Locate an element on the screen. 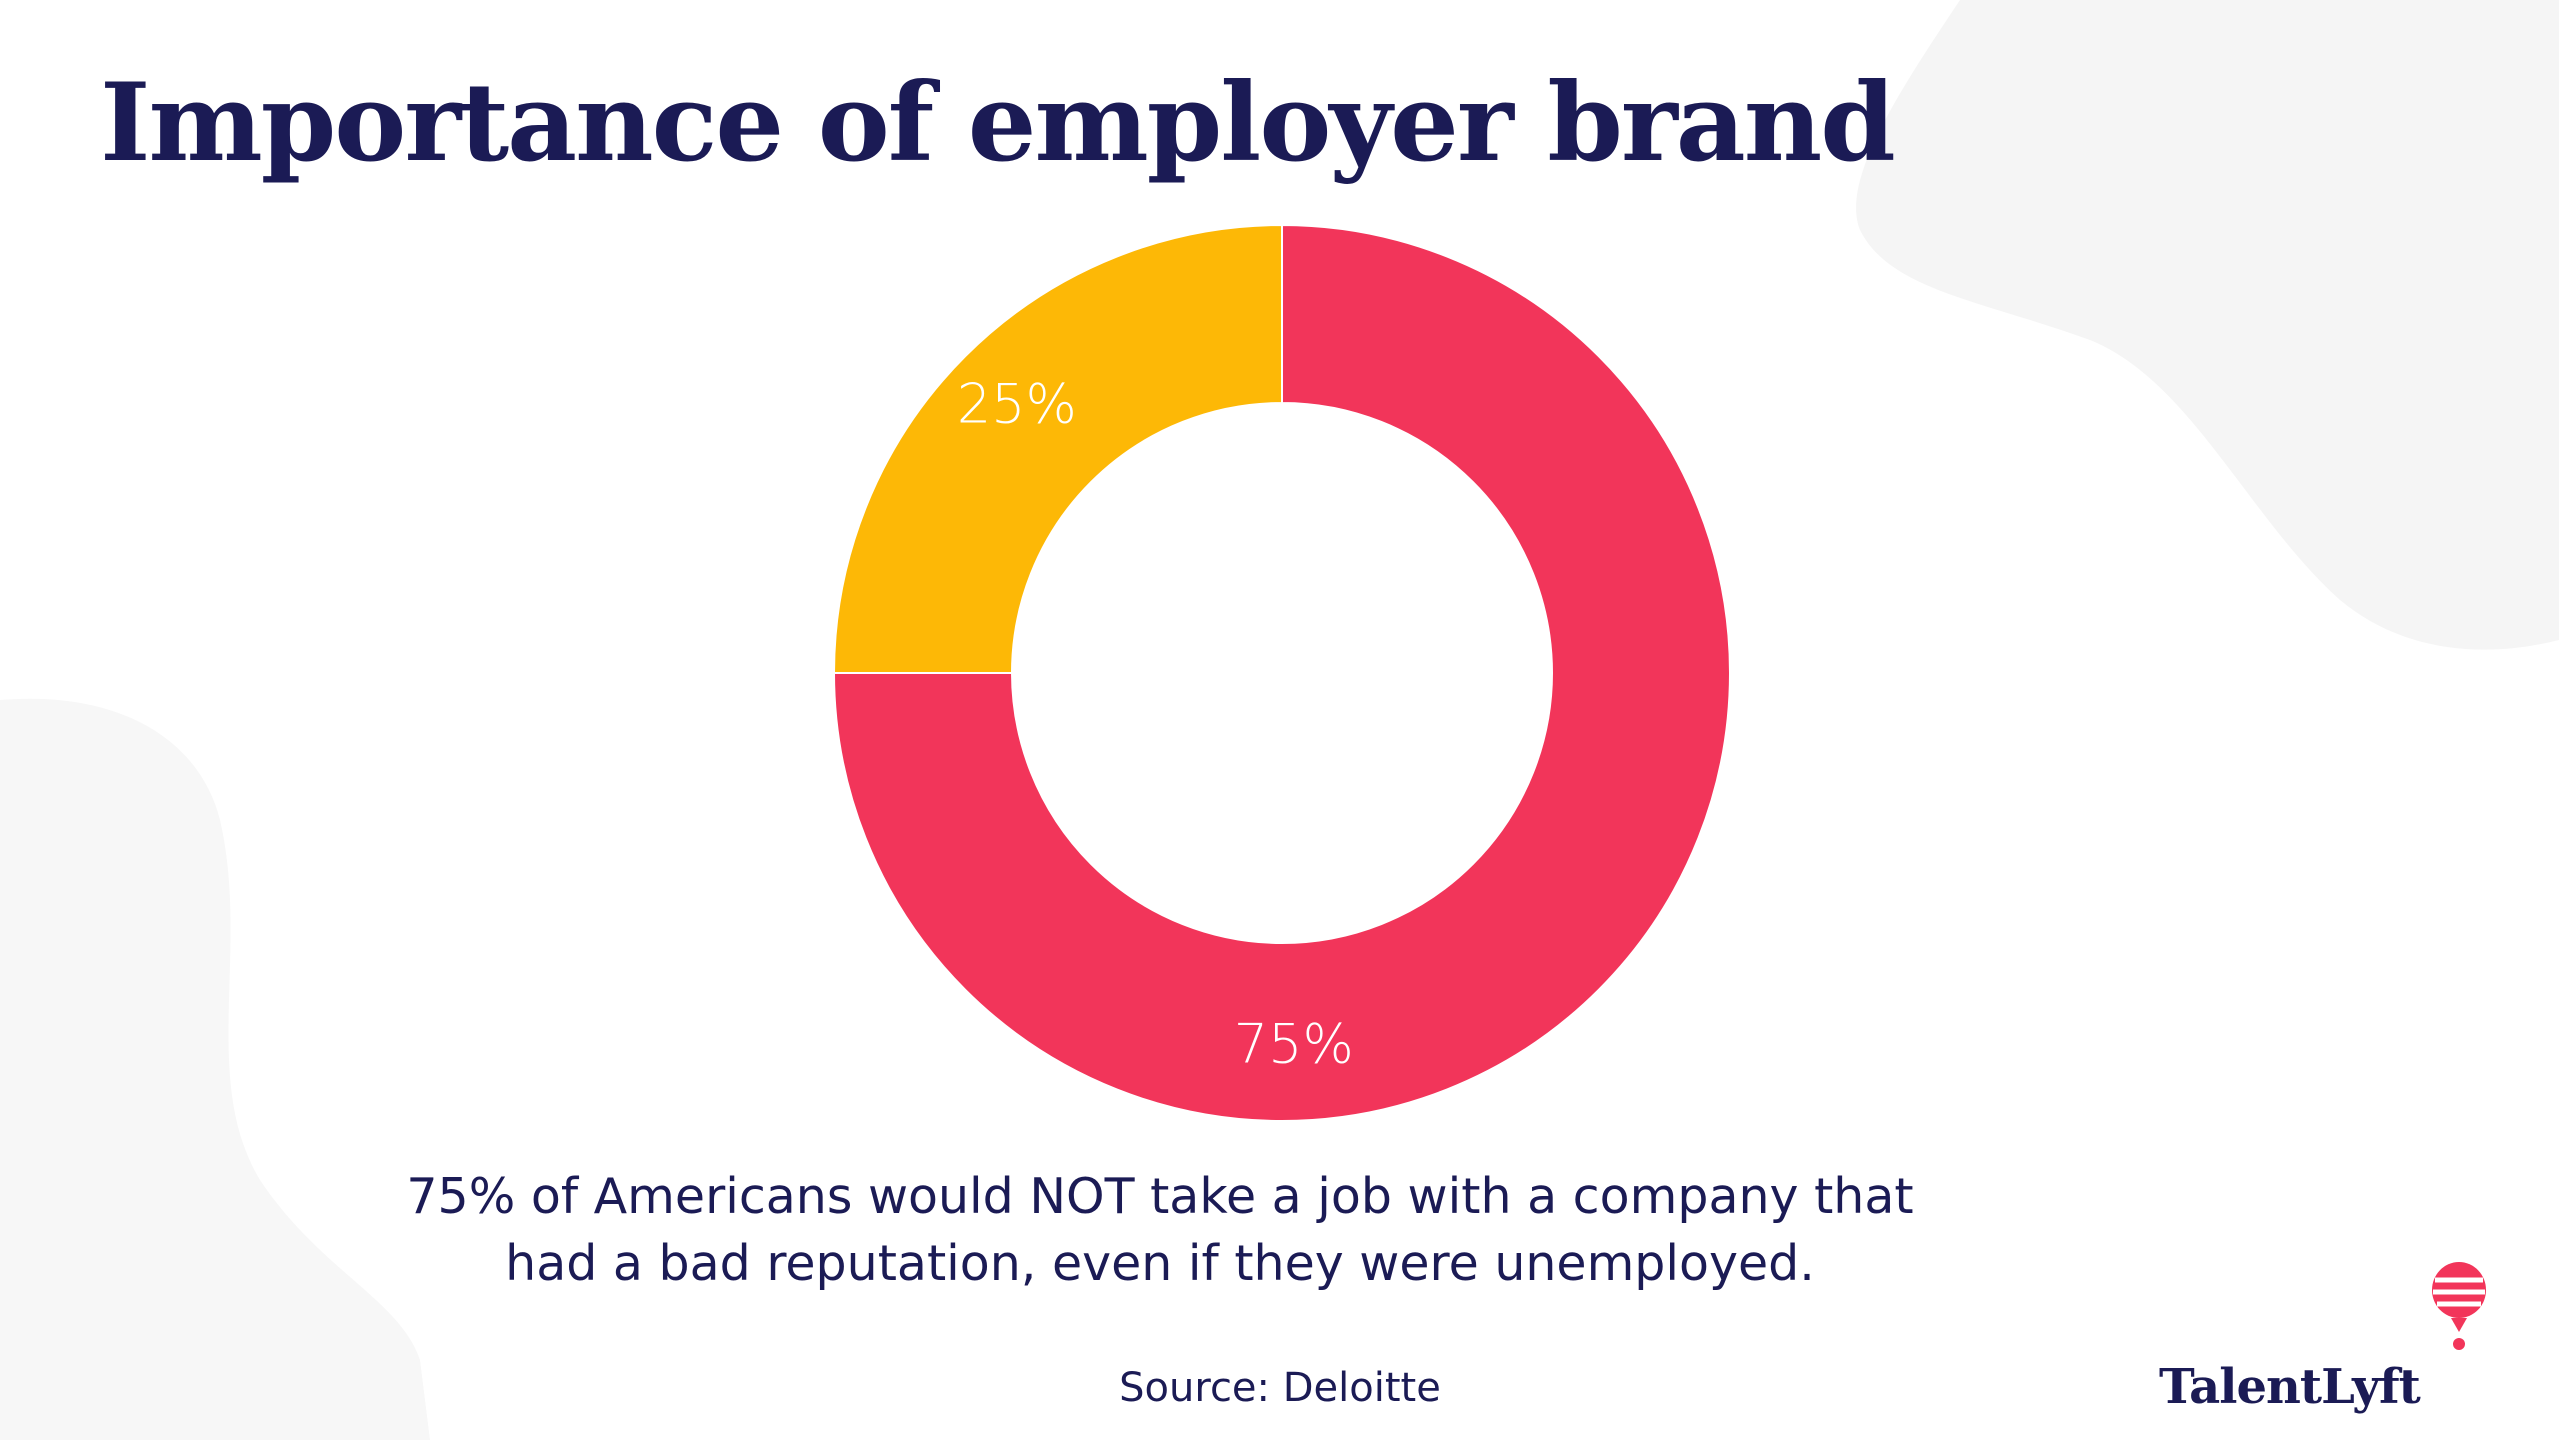 The height and width of the screenshot is (1440, 2559). donut-label-1: 25% is located at coordinates (1017, 404).